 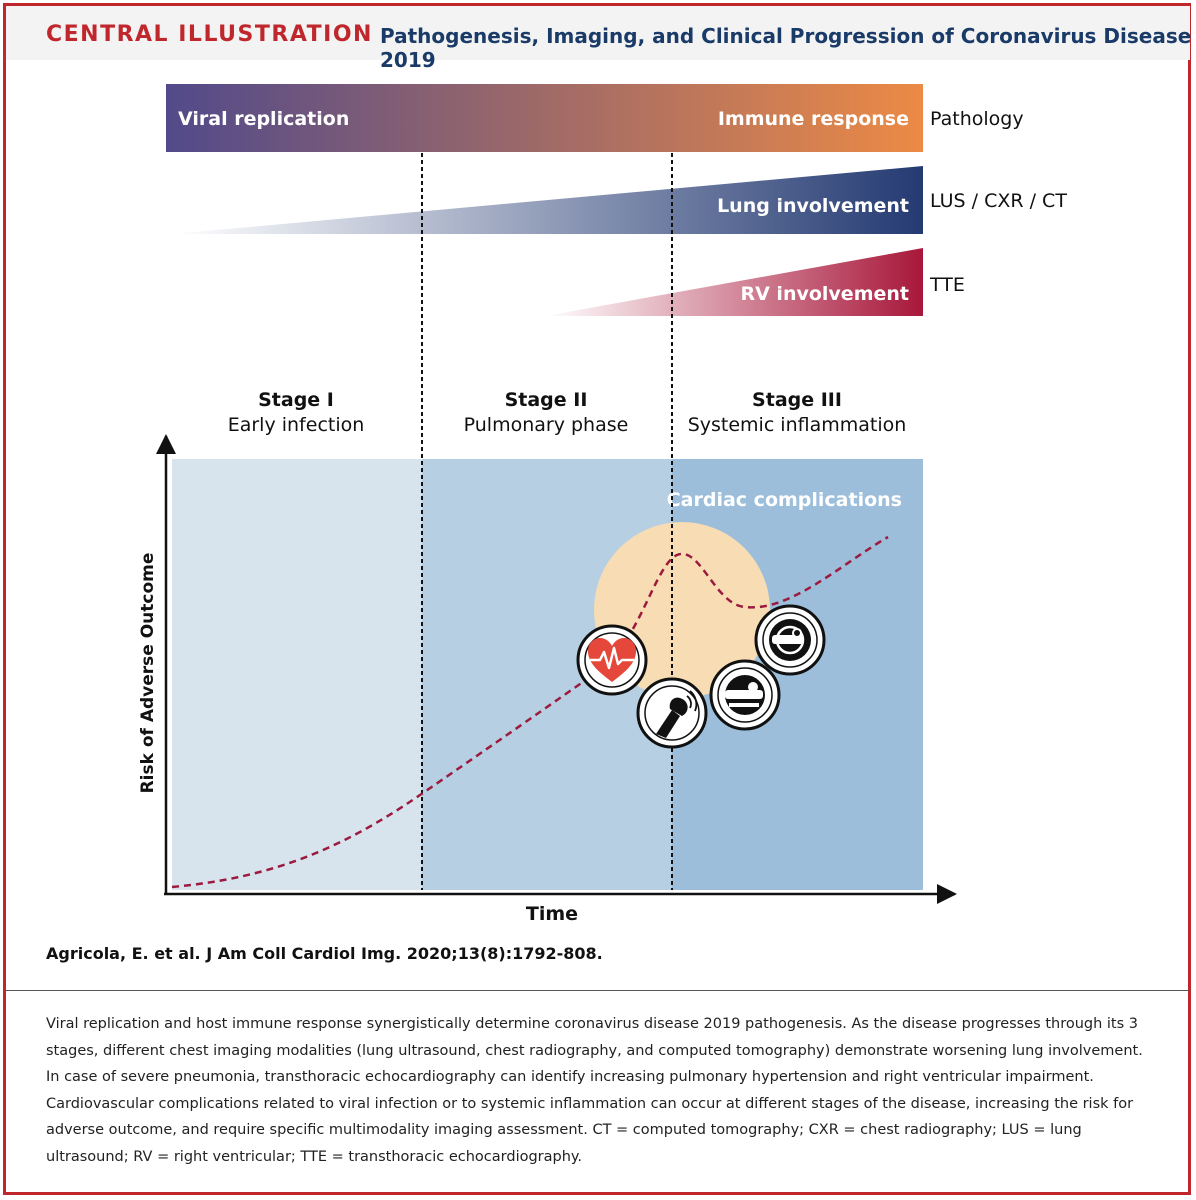 I want to click on stage-1-region, so click(x=297, y=674).